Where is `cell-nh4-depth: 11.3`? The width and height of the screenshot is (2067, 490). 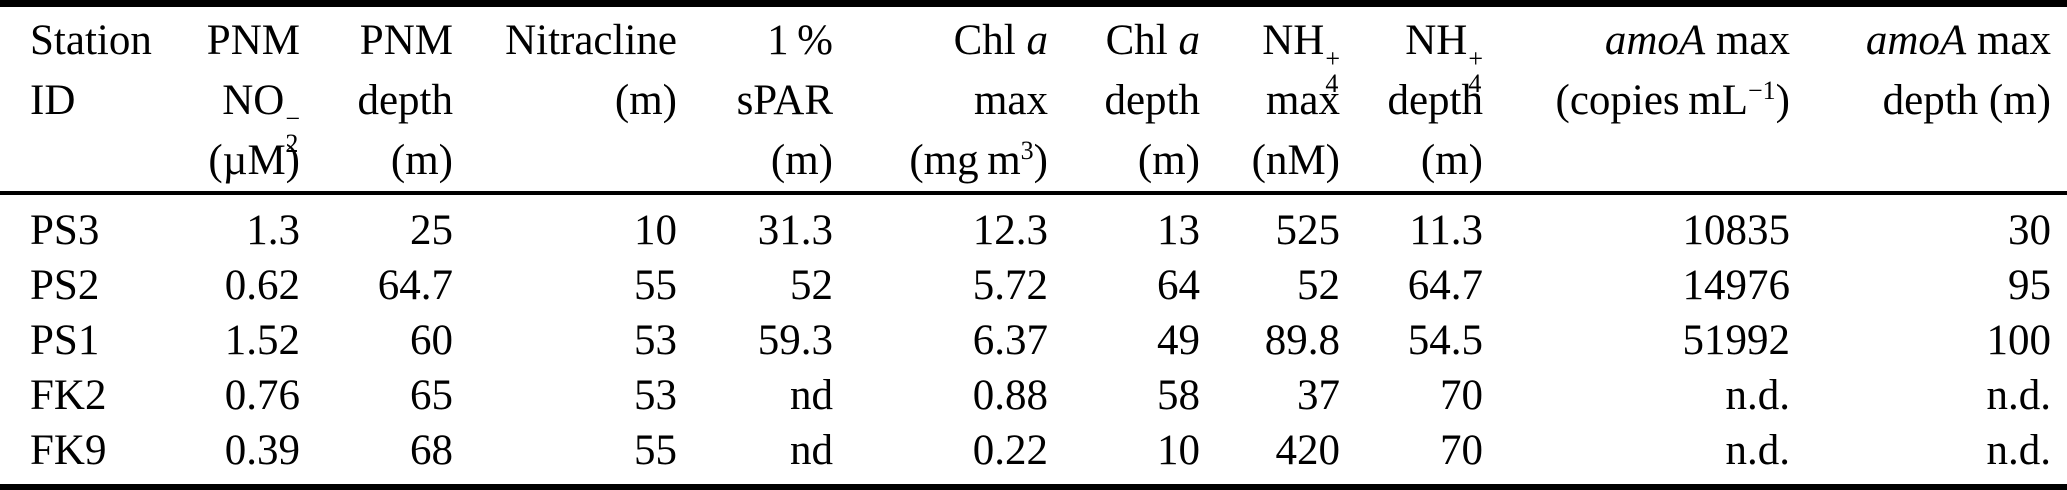
cell-nh4-depth: 11.3 is located at coordinates (1446, 230).